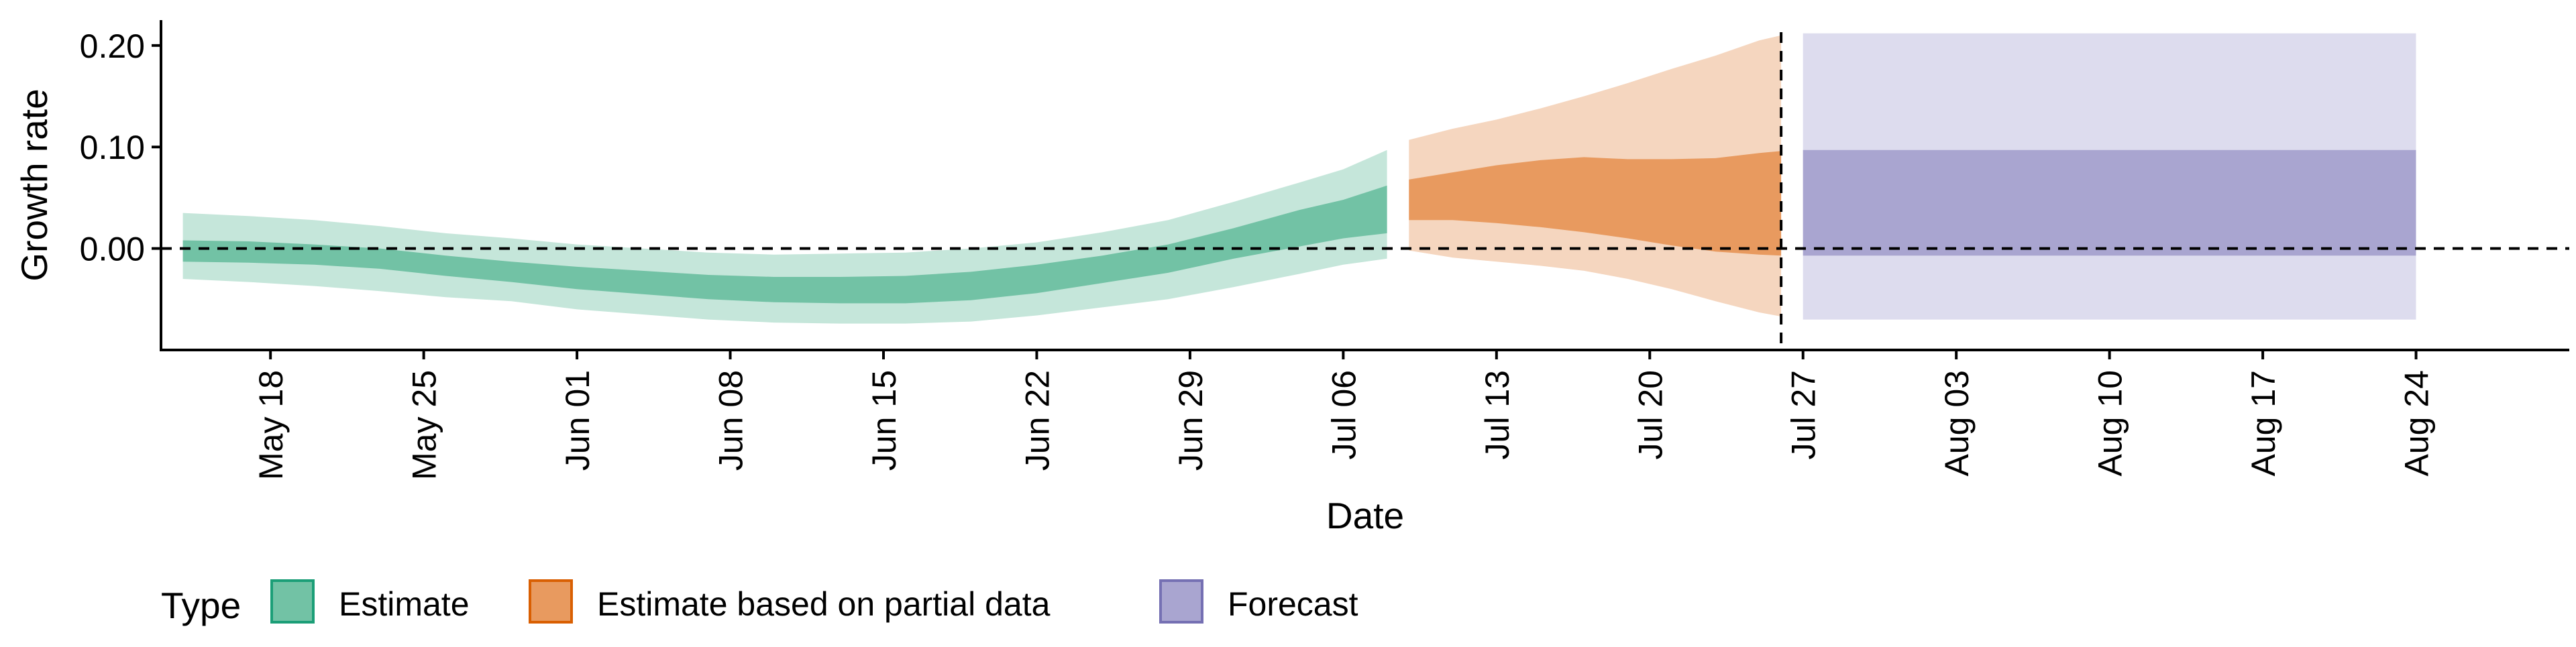 This screenshot has height=647, width=2576. What do you see at coordinates (112, 249) in the screenshot?
I see `y-tick-label: 0.00` at bounding box center [112, 249].